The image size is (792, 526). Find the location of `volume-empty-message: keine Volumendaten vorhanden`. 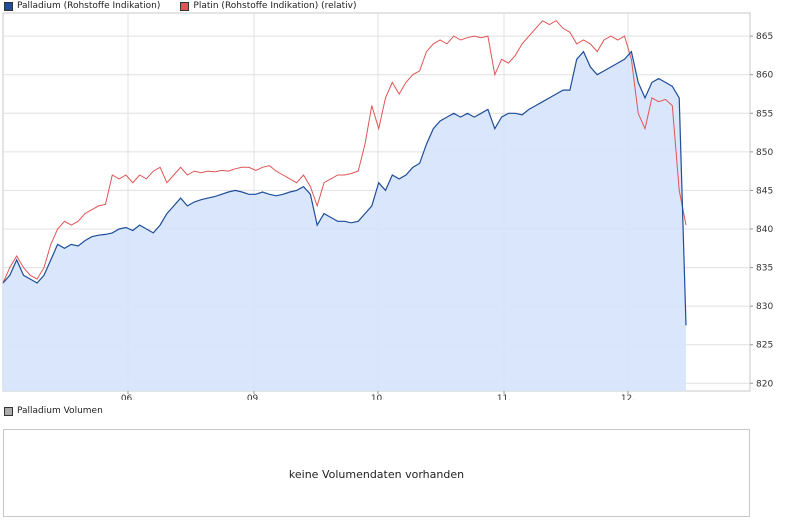

volume-empty-message: keine Volumendaten vorhanden is located at coordinates (376, 474).